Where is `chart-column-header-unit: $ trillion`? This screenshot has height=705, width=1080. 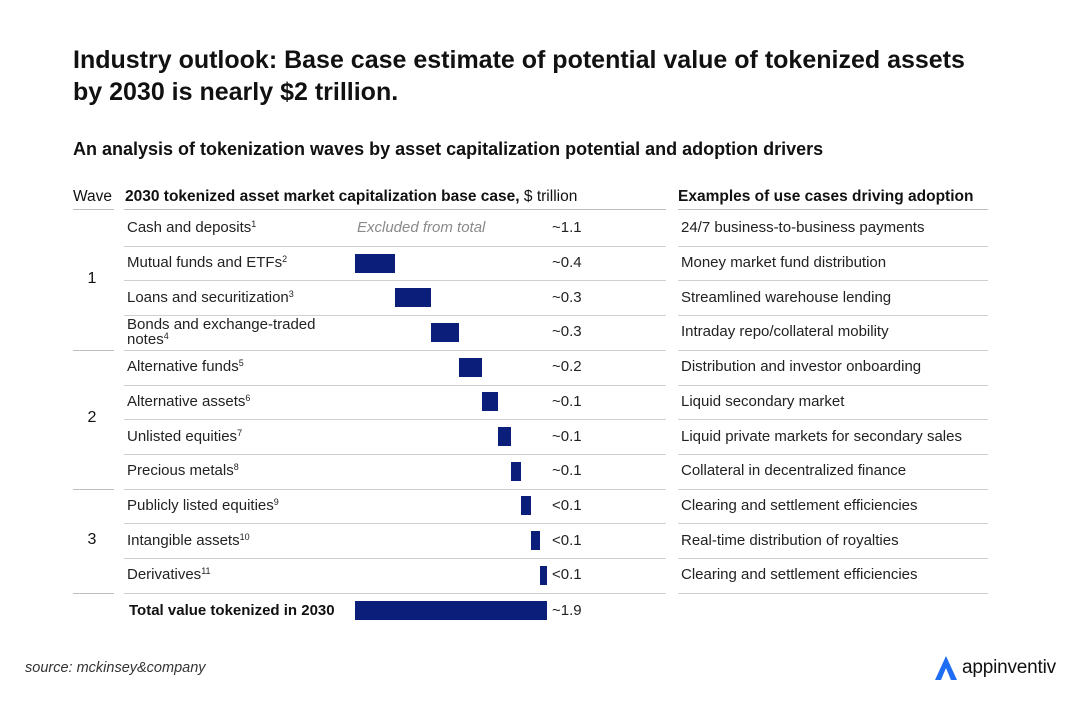 chart-column-header-unit: $ trillion is located at coordinates (550, 196).